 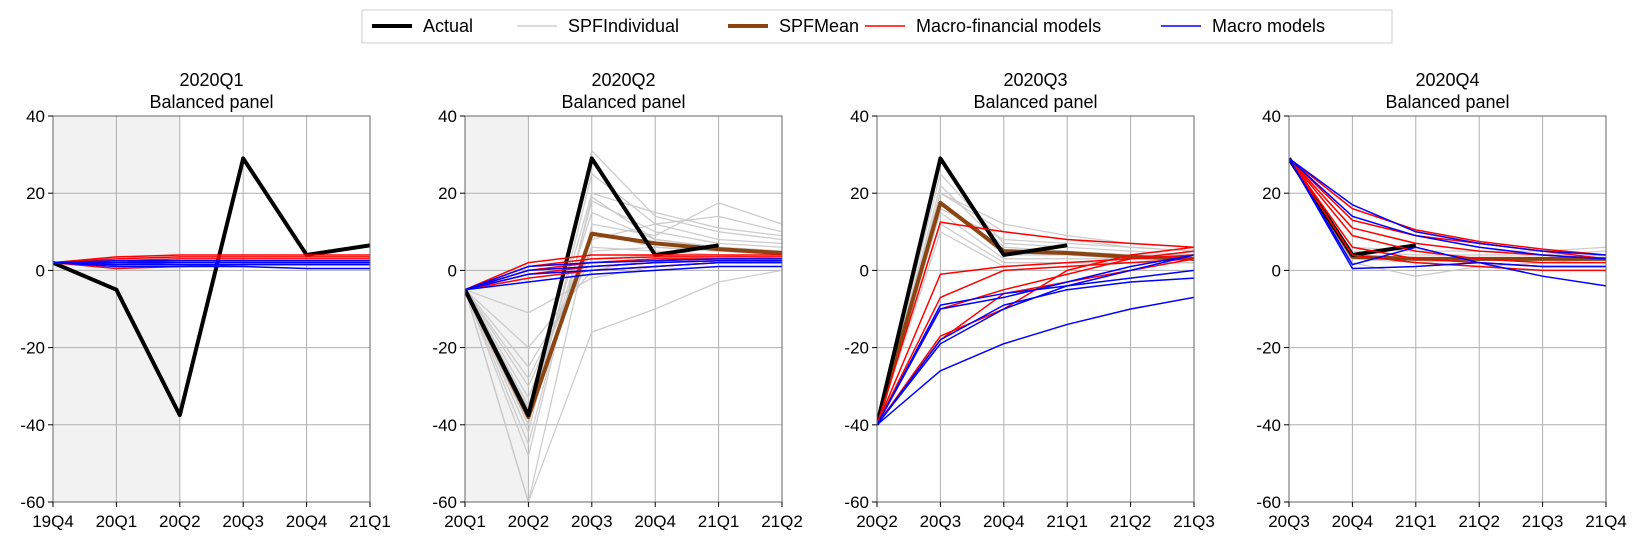 I want to click on spf-mean-line, so click(x=1447, y=209).